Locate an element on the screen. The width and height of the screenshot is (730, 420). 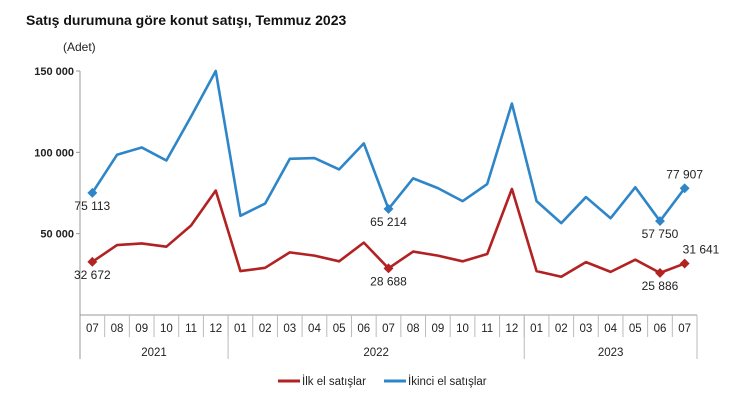
data-label: 25 886 is located at coordinates (660, 286).